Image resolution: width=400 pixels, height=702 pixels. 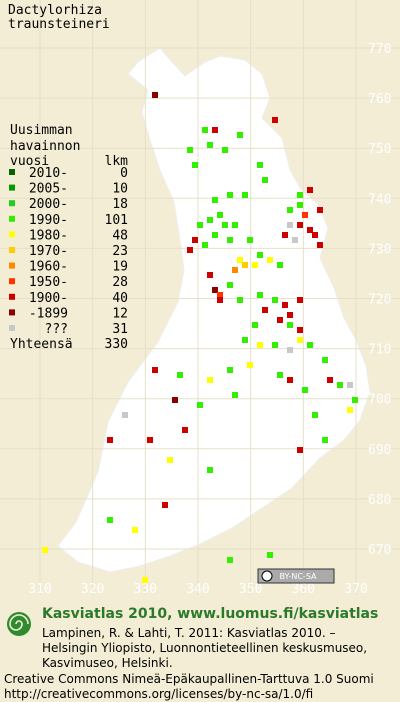 I want to click on y-tick-label: 720, so click(x=379, y=300).